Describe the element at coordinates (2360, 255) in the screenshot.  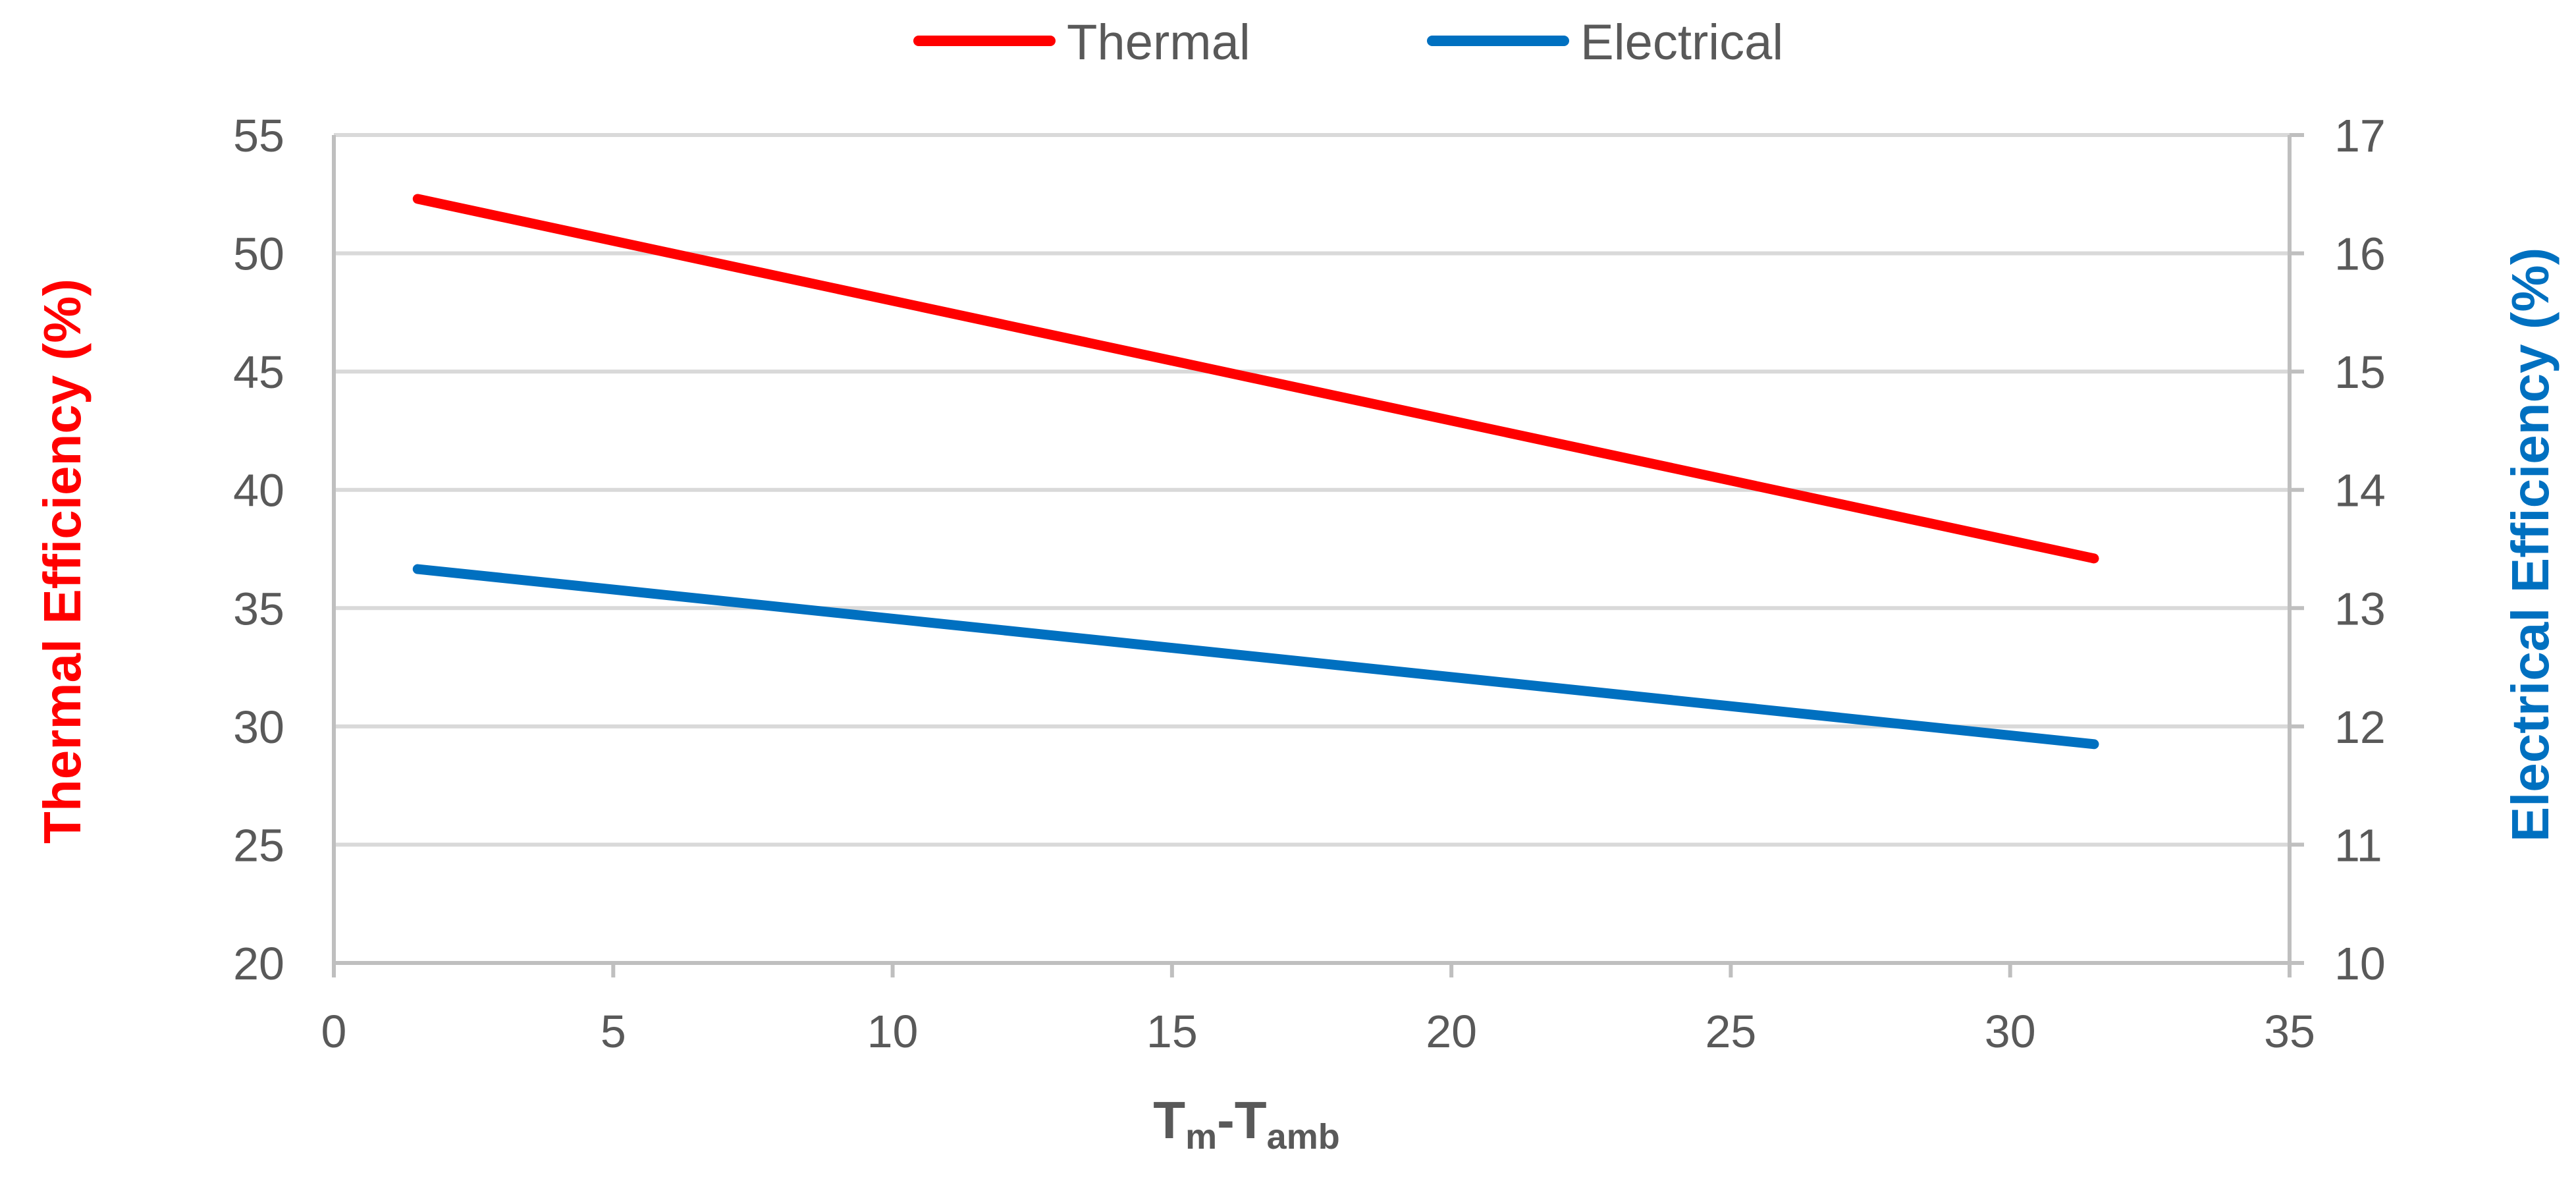
I see `right-y-tick-label: 16` at that location.